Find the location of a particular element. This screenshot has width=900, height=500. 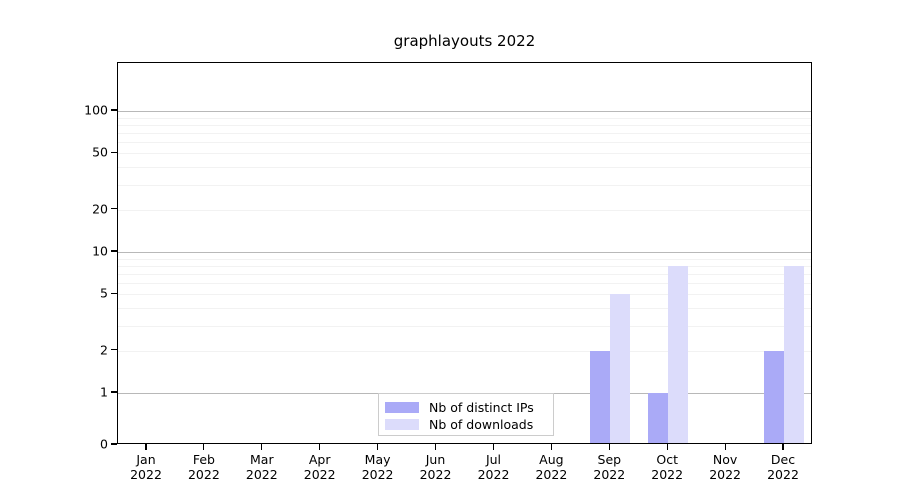

y-tick-label: 5 is located at coordinates (104, 293).